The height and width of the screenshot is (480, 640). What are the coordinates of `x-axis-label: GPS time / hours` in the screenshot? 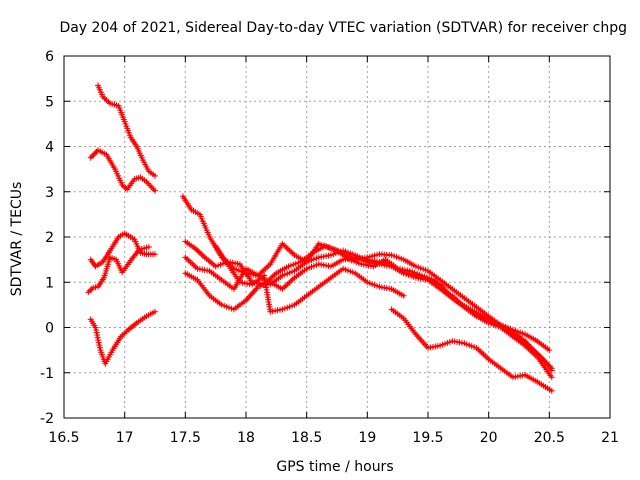 It's located at (334, 467).